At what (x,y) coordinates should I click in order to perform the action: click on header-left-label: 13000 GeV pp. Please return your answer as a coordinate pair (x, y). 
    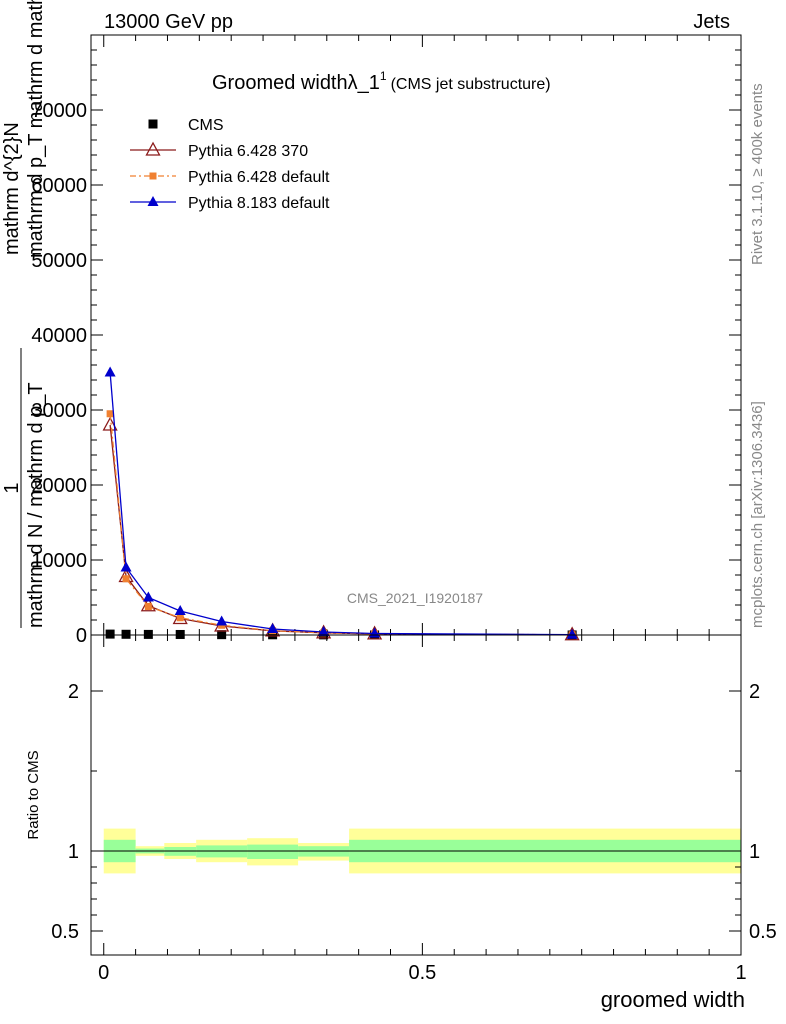
    Looking at the image, I should click on (168, 22).